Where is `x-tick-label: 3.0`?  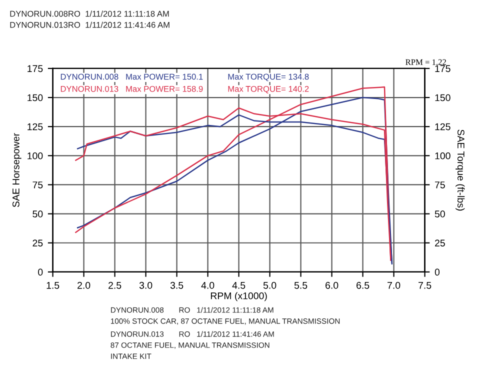 x-tick-label: 3.0 is located at coordinates (145, 285).